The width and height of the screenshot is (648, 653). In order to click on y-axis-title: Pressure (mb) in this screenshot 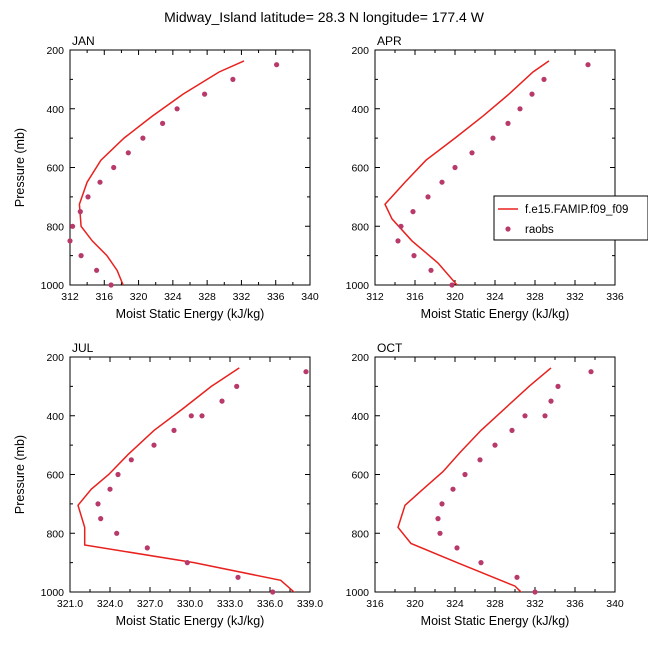, I will do `click(20, 474)`.